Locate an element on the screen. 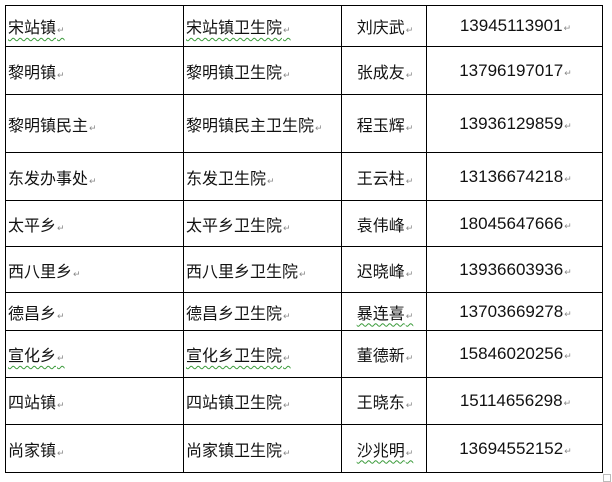 The image size is (612, 482). phone-cell: 15846020256 is located at coordinates (514, 354).